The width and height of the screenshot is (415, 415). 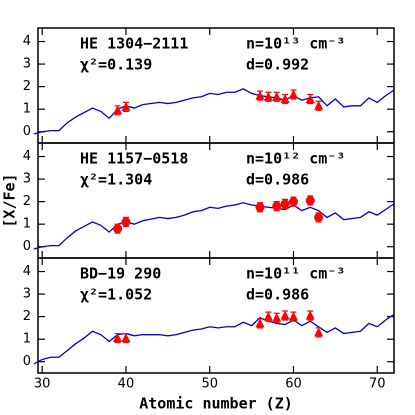 I want to click on x-tick-label: 50, so click(x=209, y=384).